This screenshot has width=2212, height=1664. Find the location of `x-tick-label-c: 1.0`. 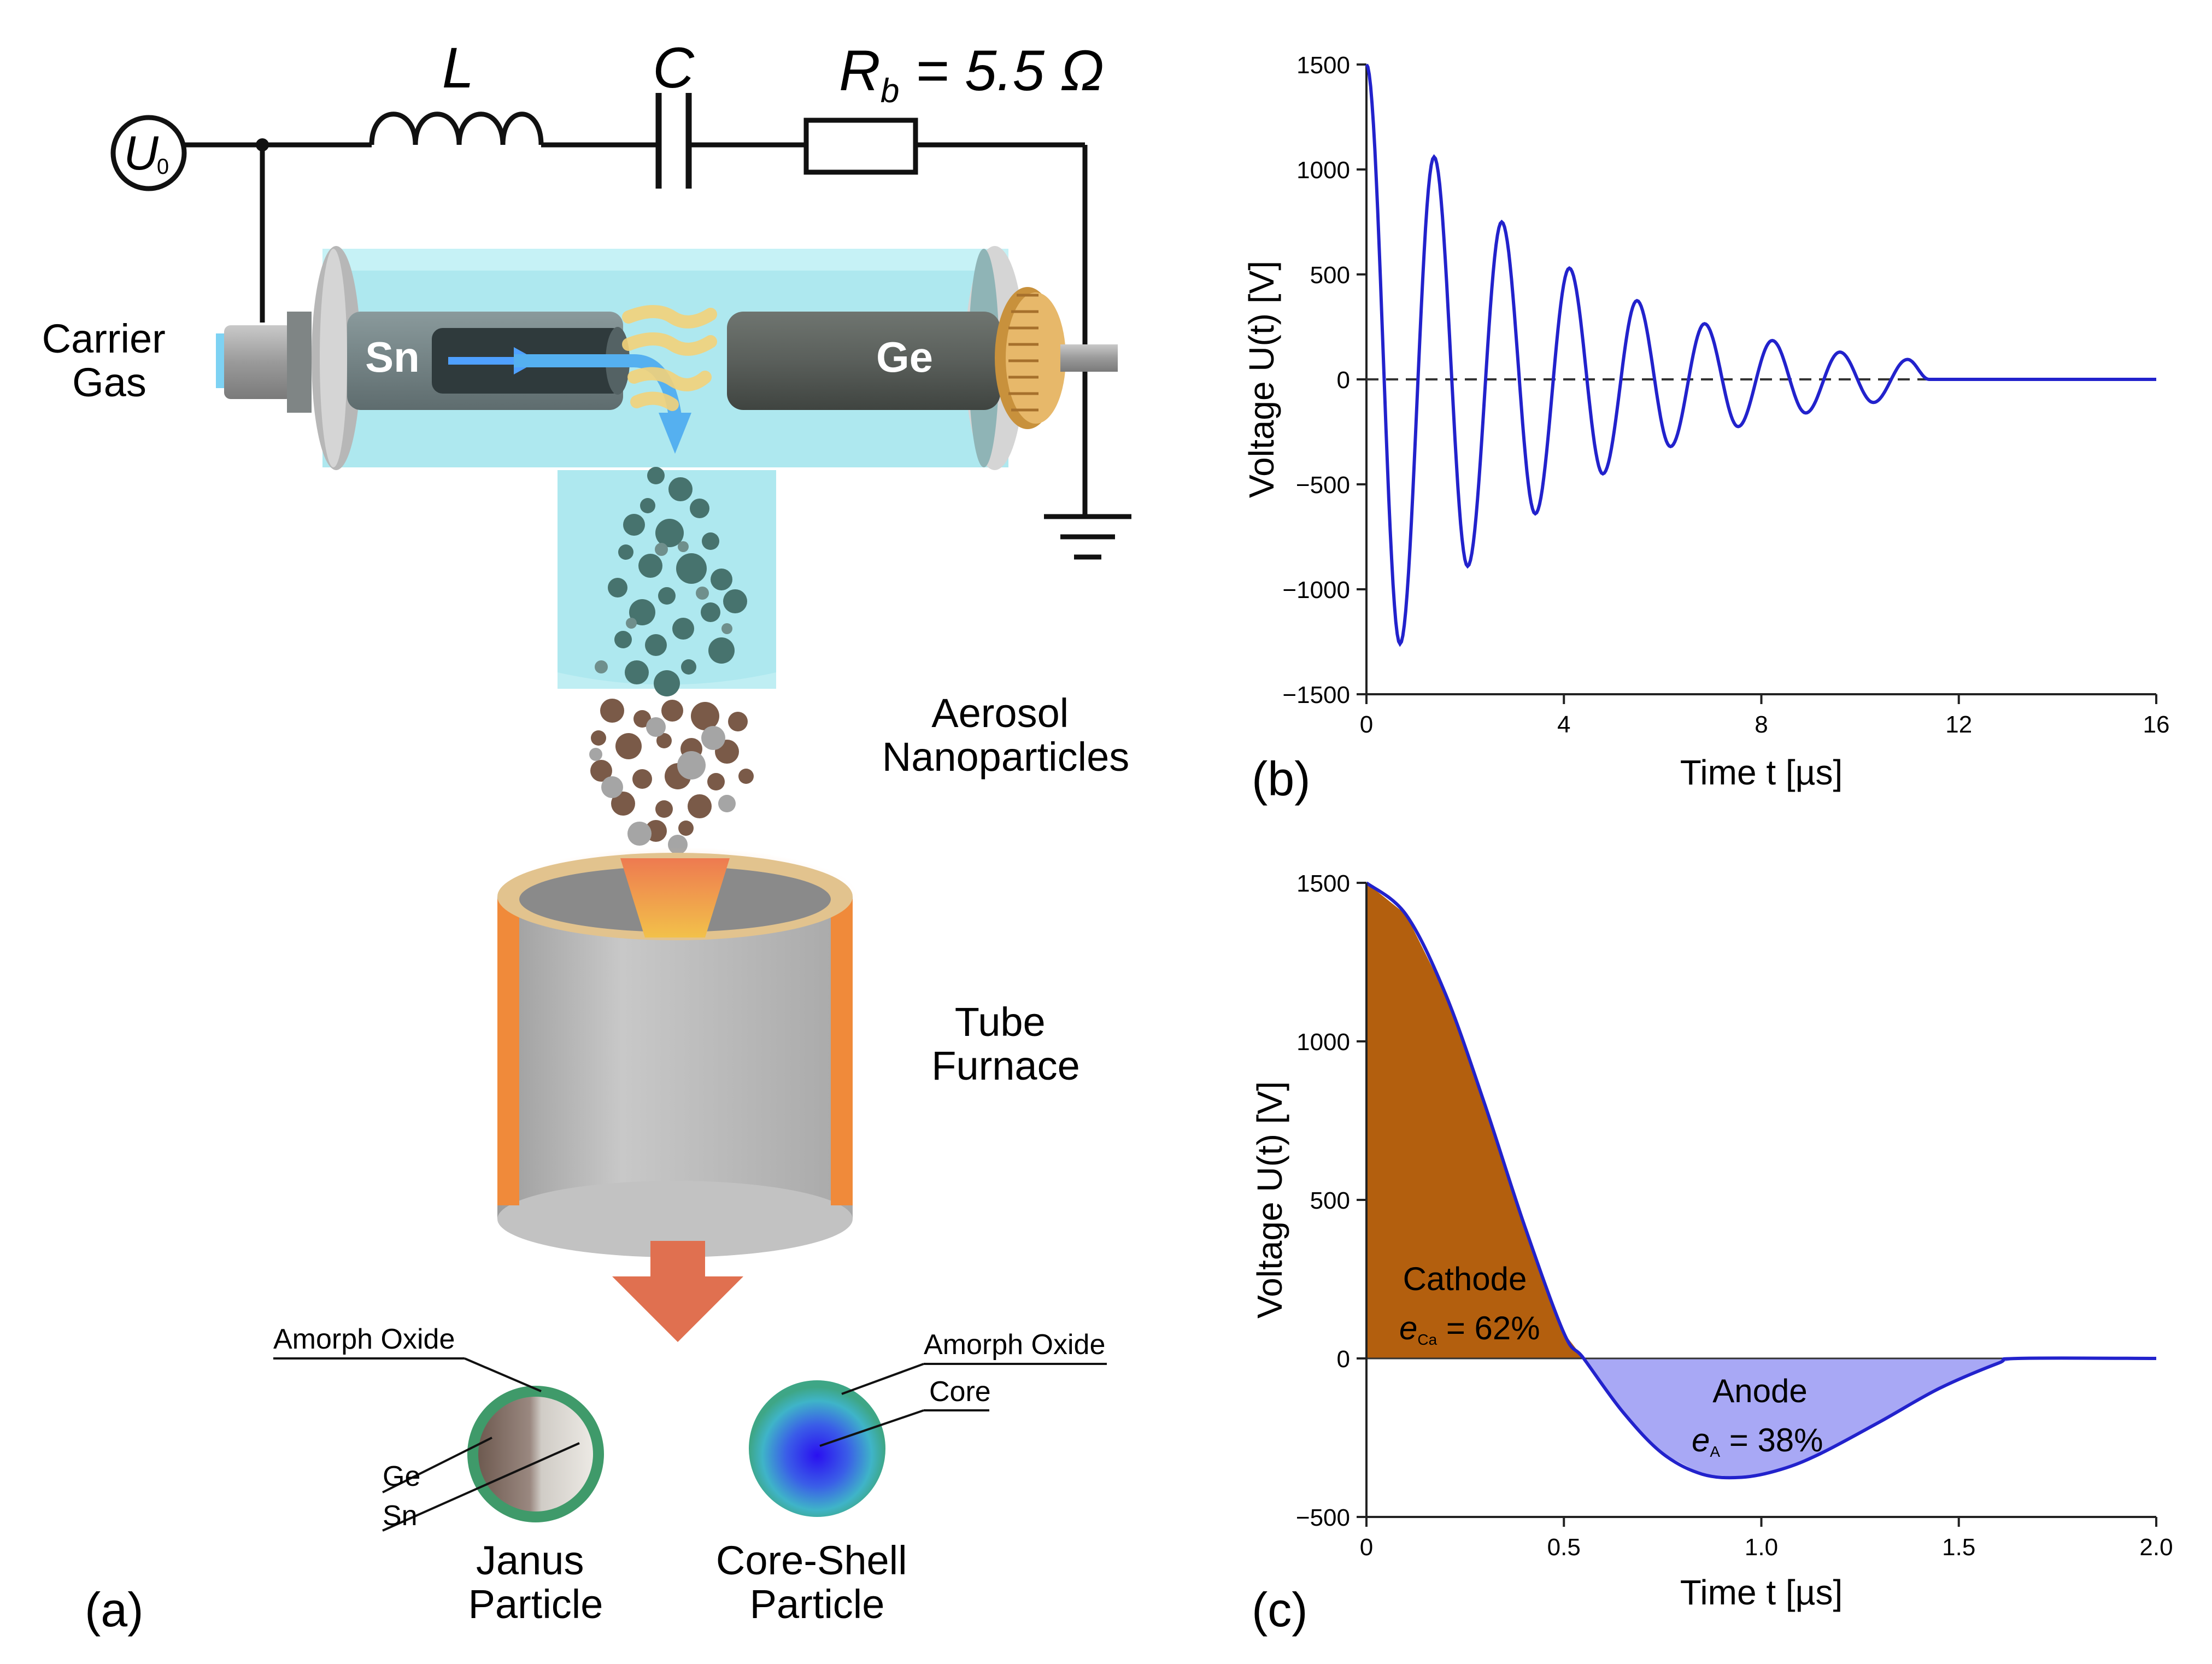

x-tick-label-c: 1.0 is located at coordinates (1762, 1547).